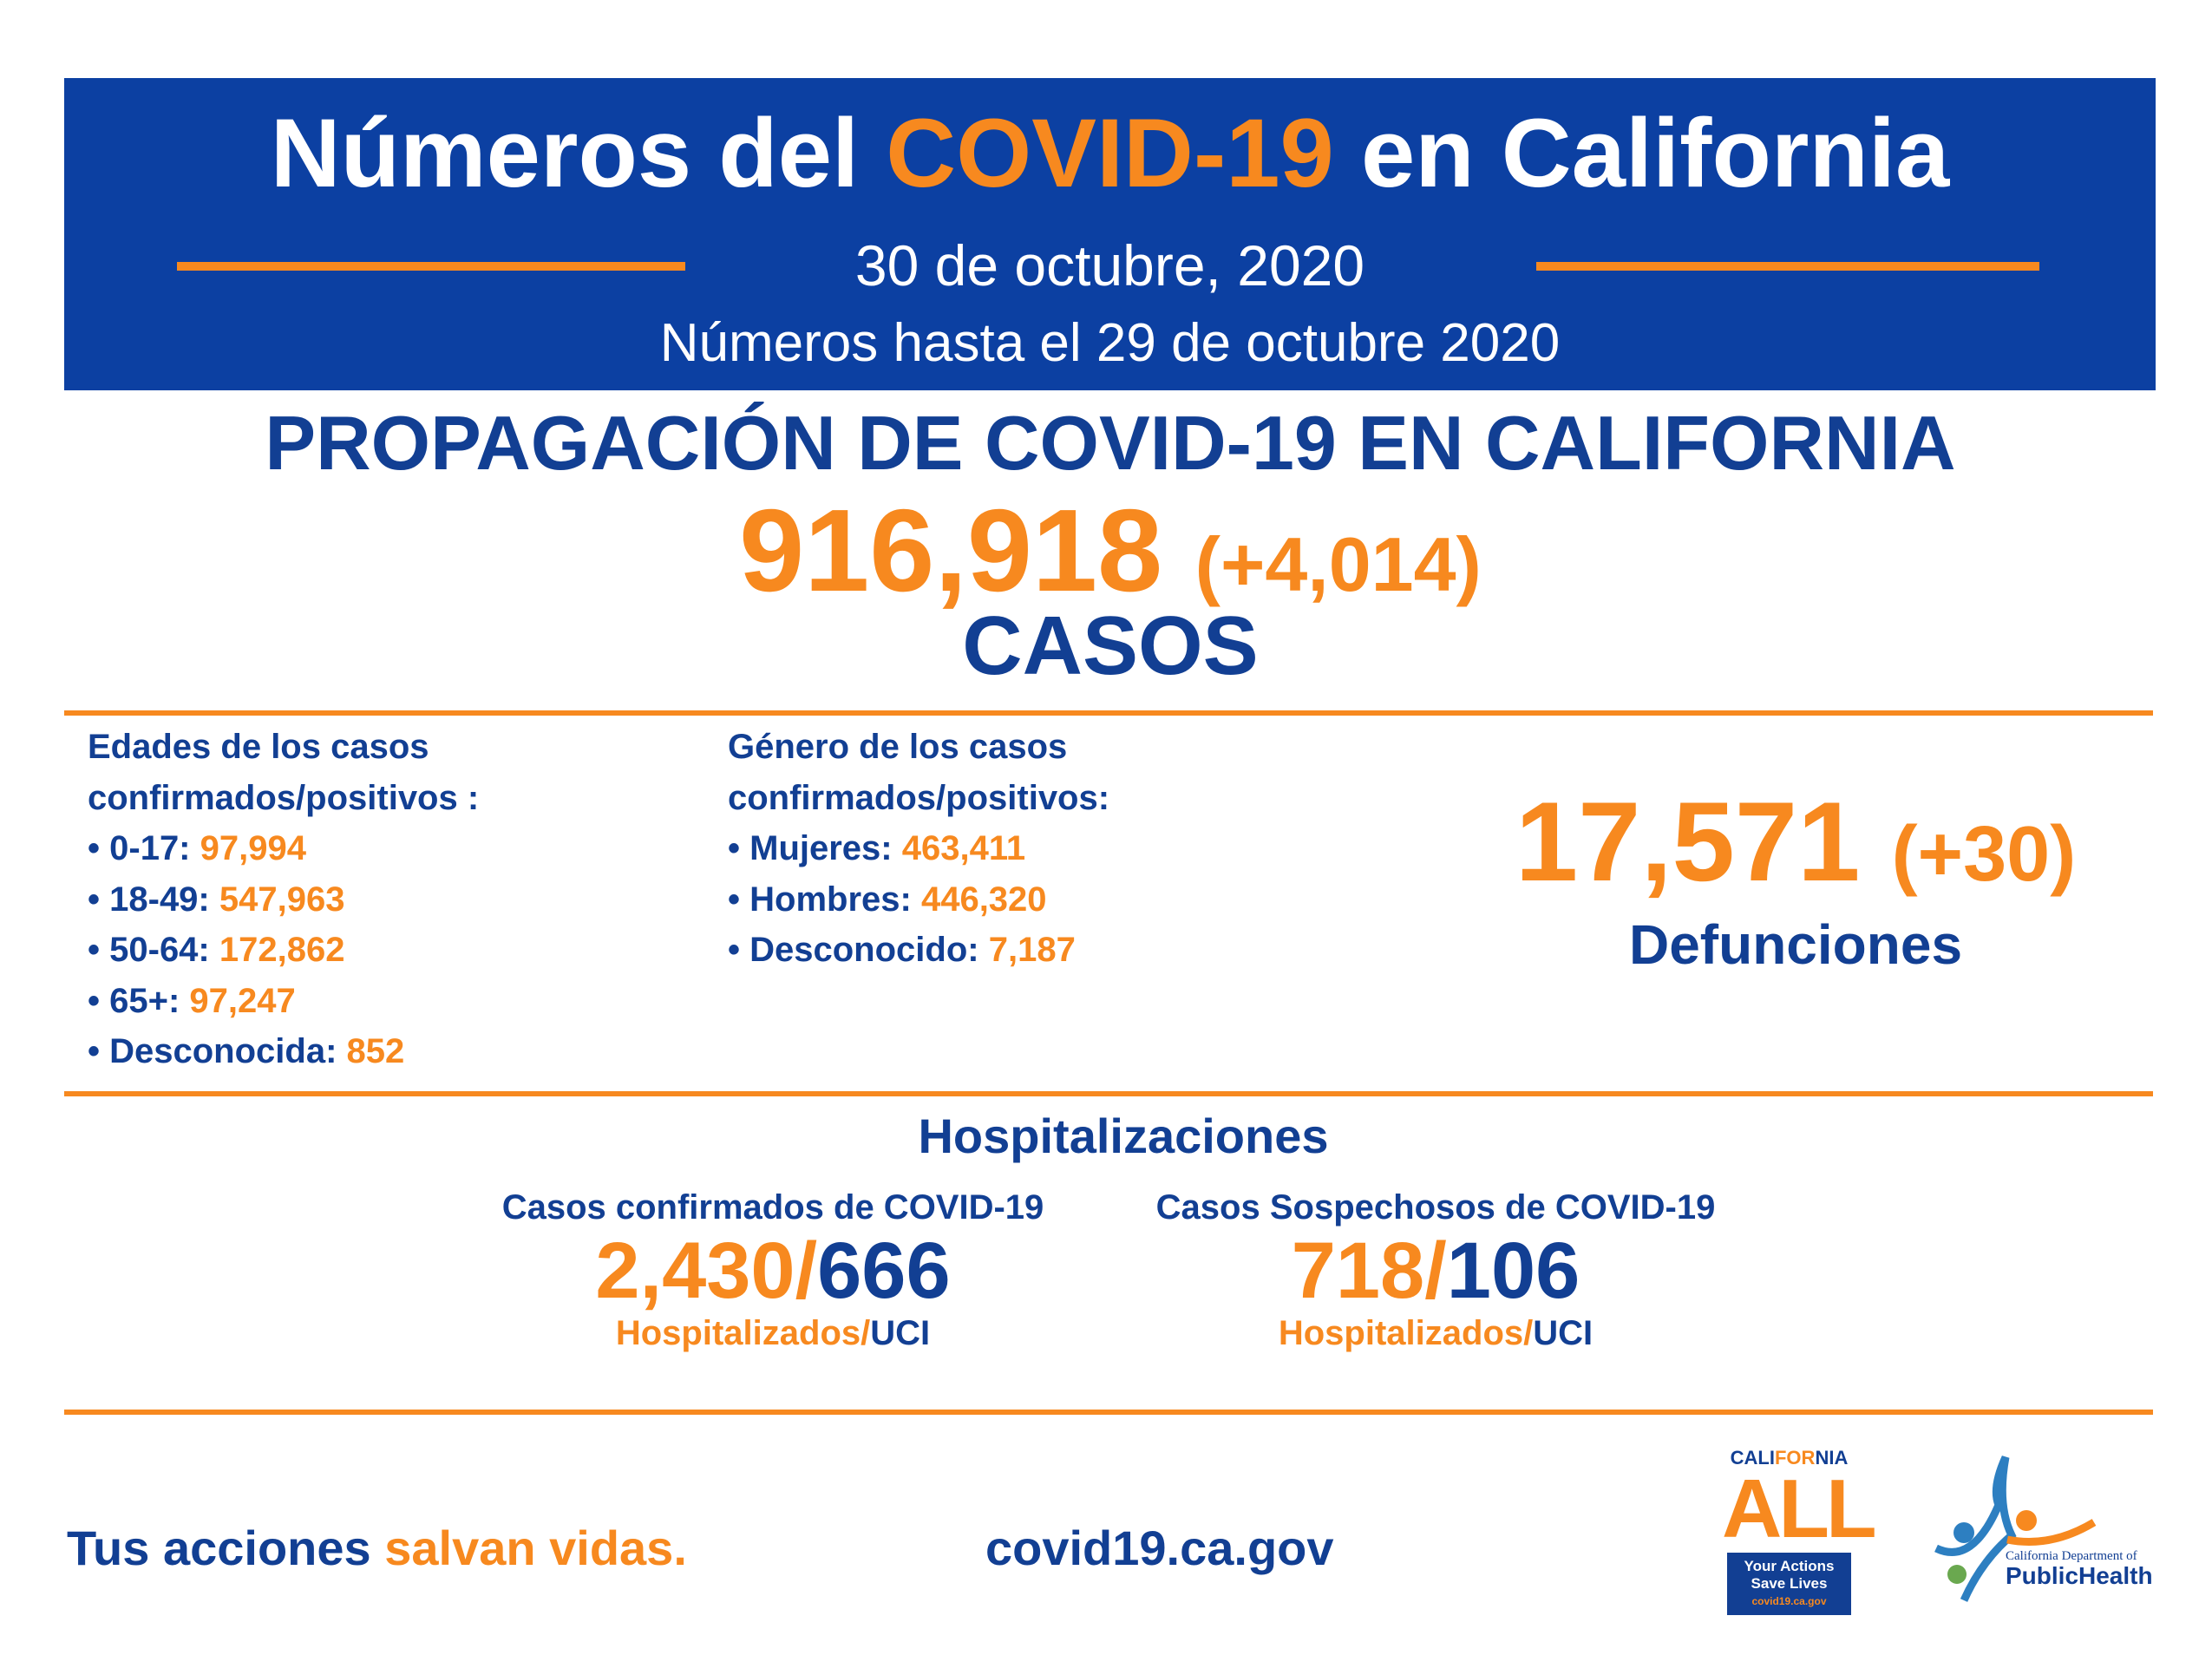 The height and width of the screenshot is (1655, 2212). I want to click on slogan-start: Tus acciones, so click(219, 1548).